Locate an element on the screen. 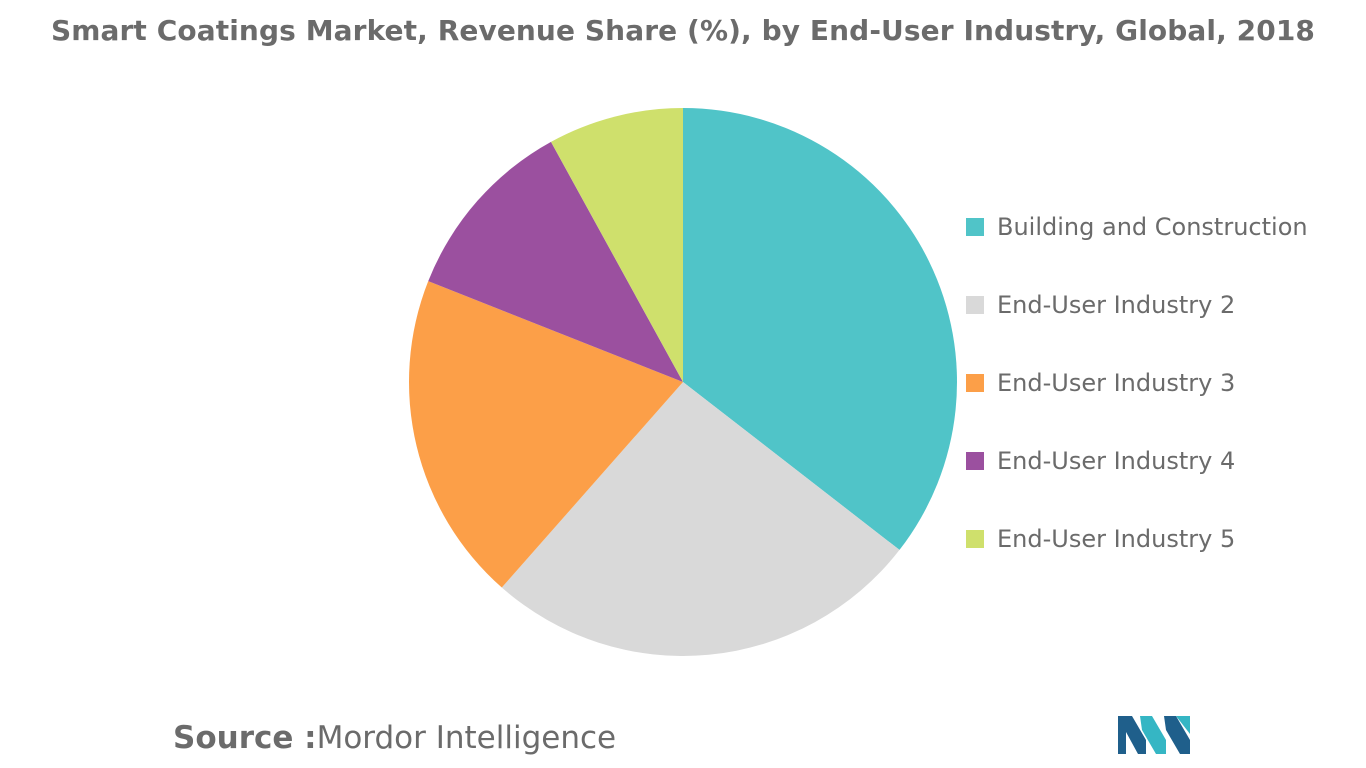 This screenshot has width=1366, height=768. legend-label: End-User Industry 5 is located at coordinates (1116, 539).